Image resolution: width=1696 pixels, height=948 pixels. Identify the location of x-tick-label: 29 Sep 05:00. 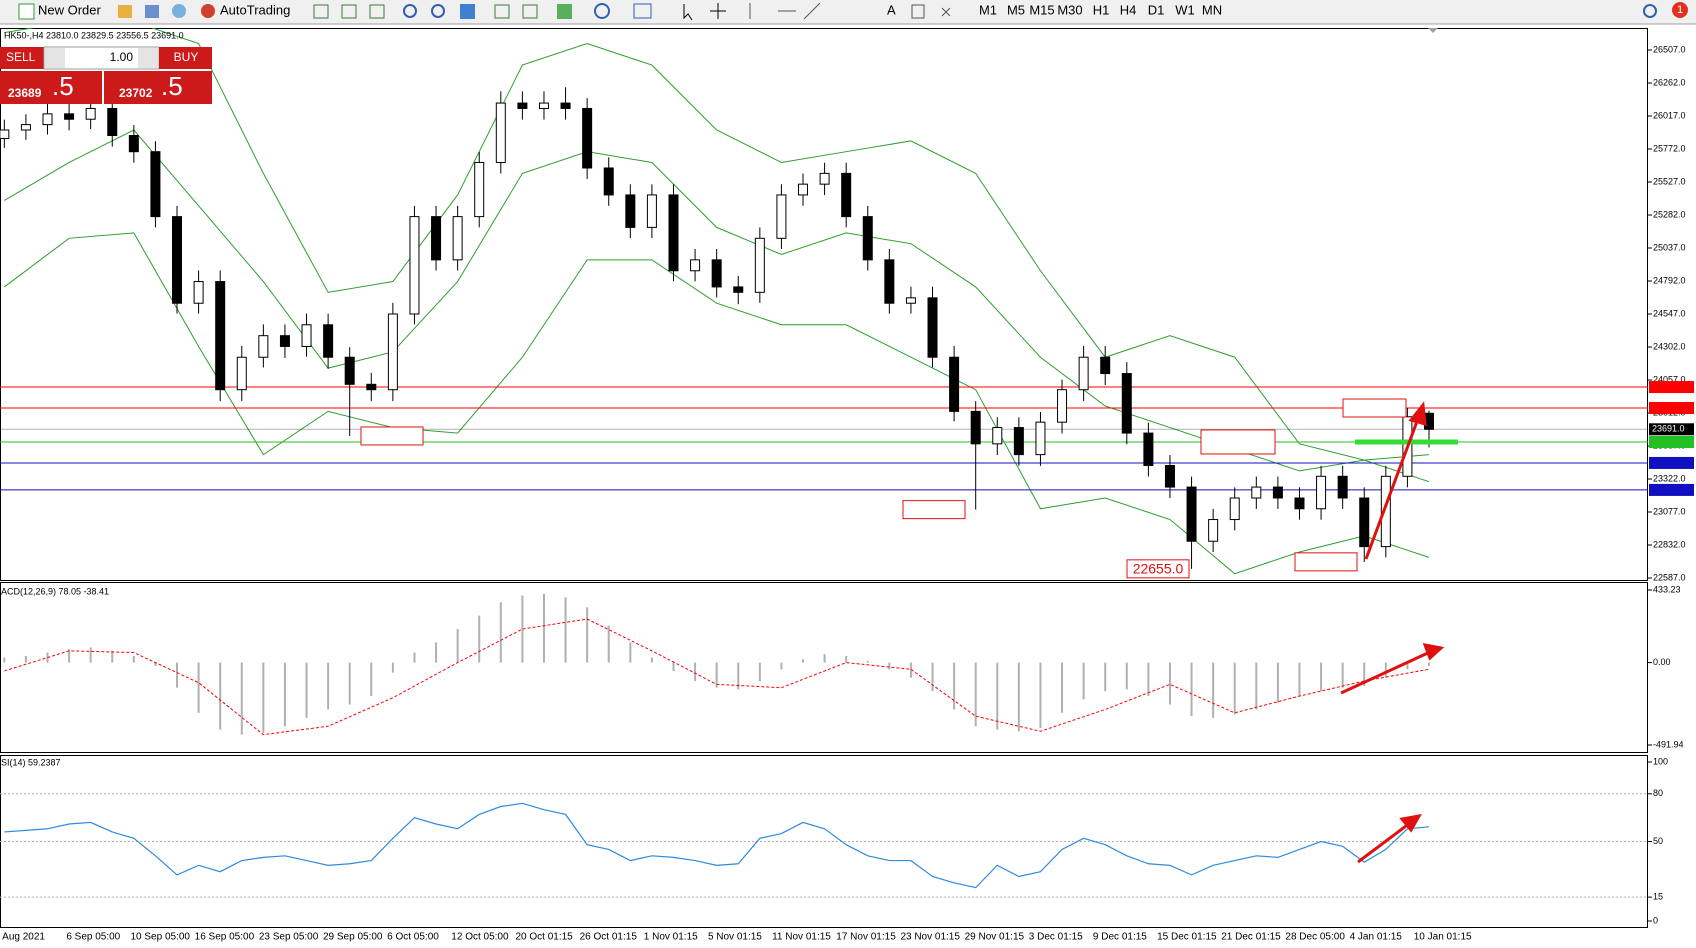
(353, 937).